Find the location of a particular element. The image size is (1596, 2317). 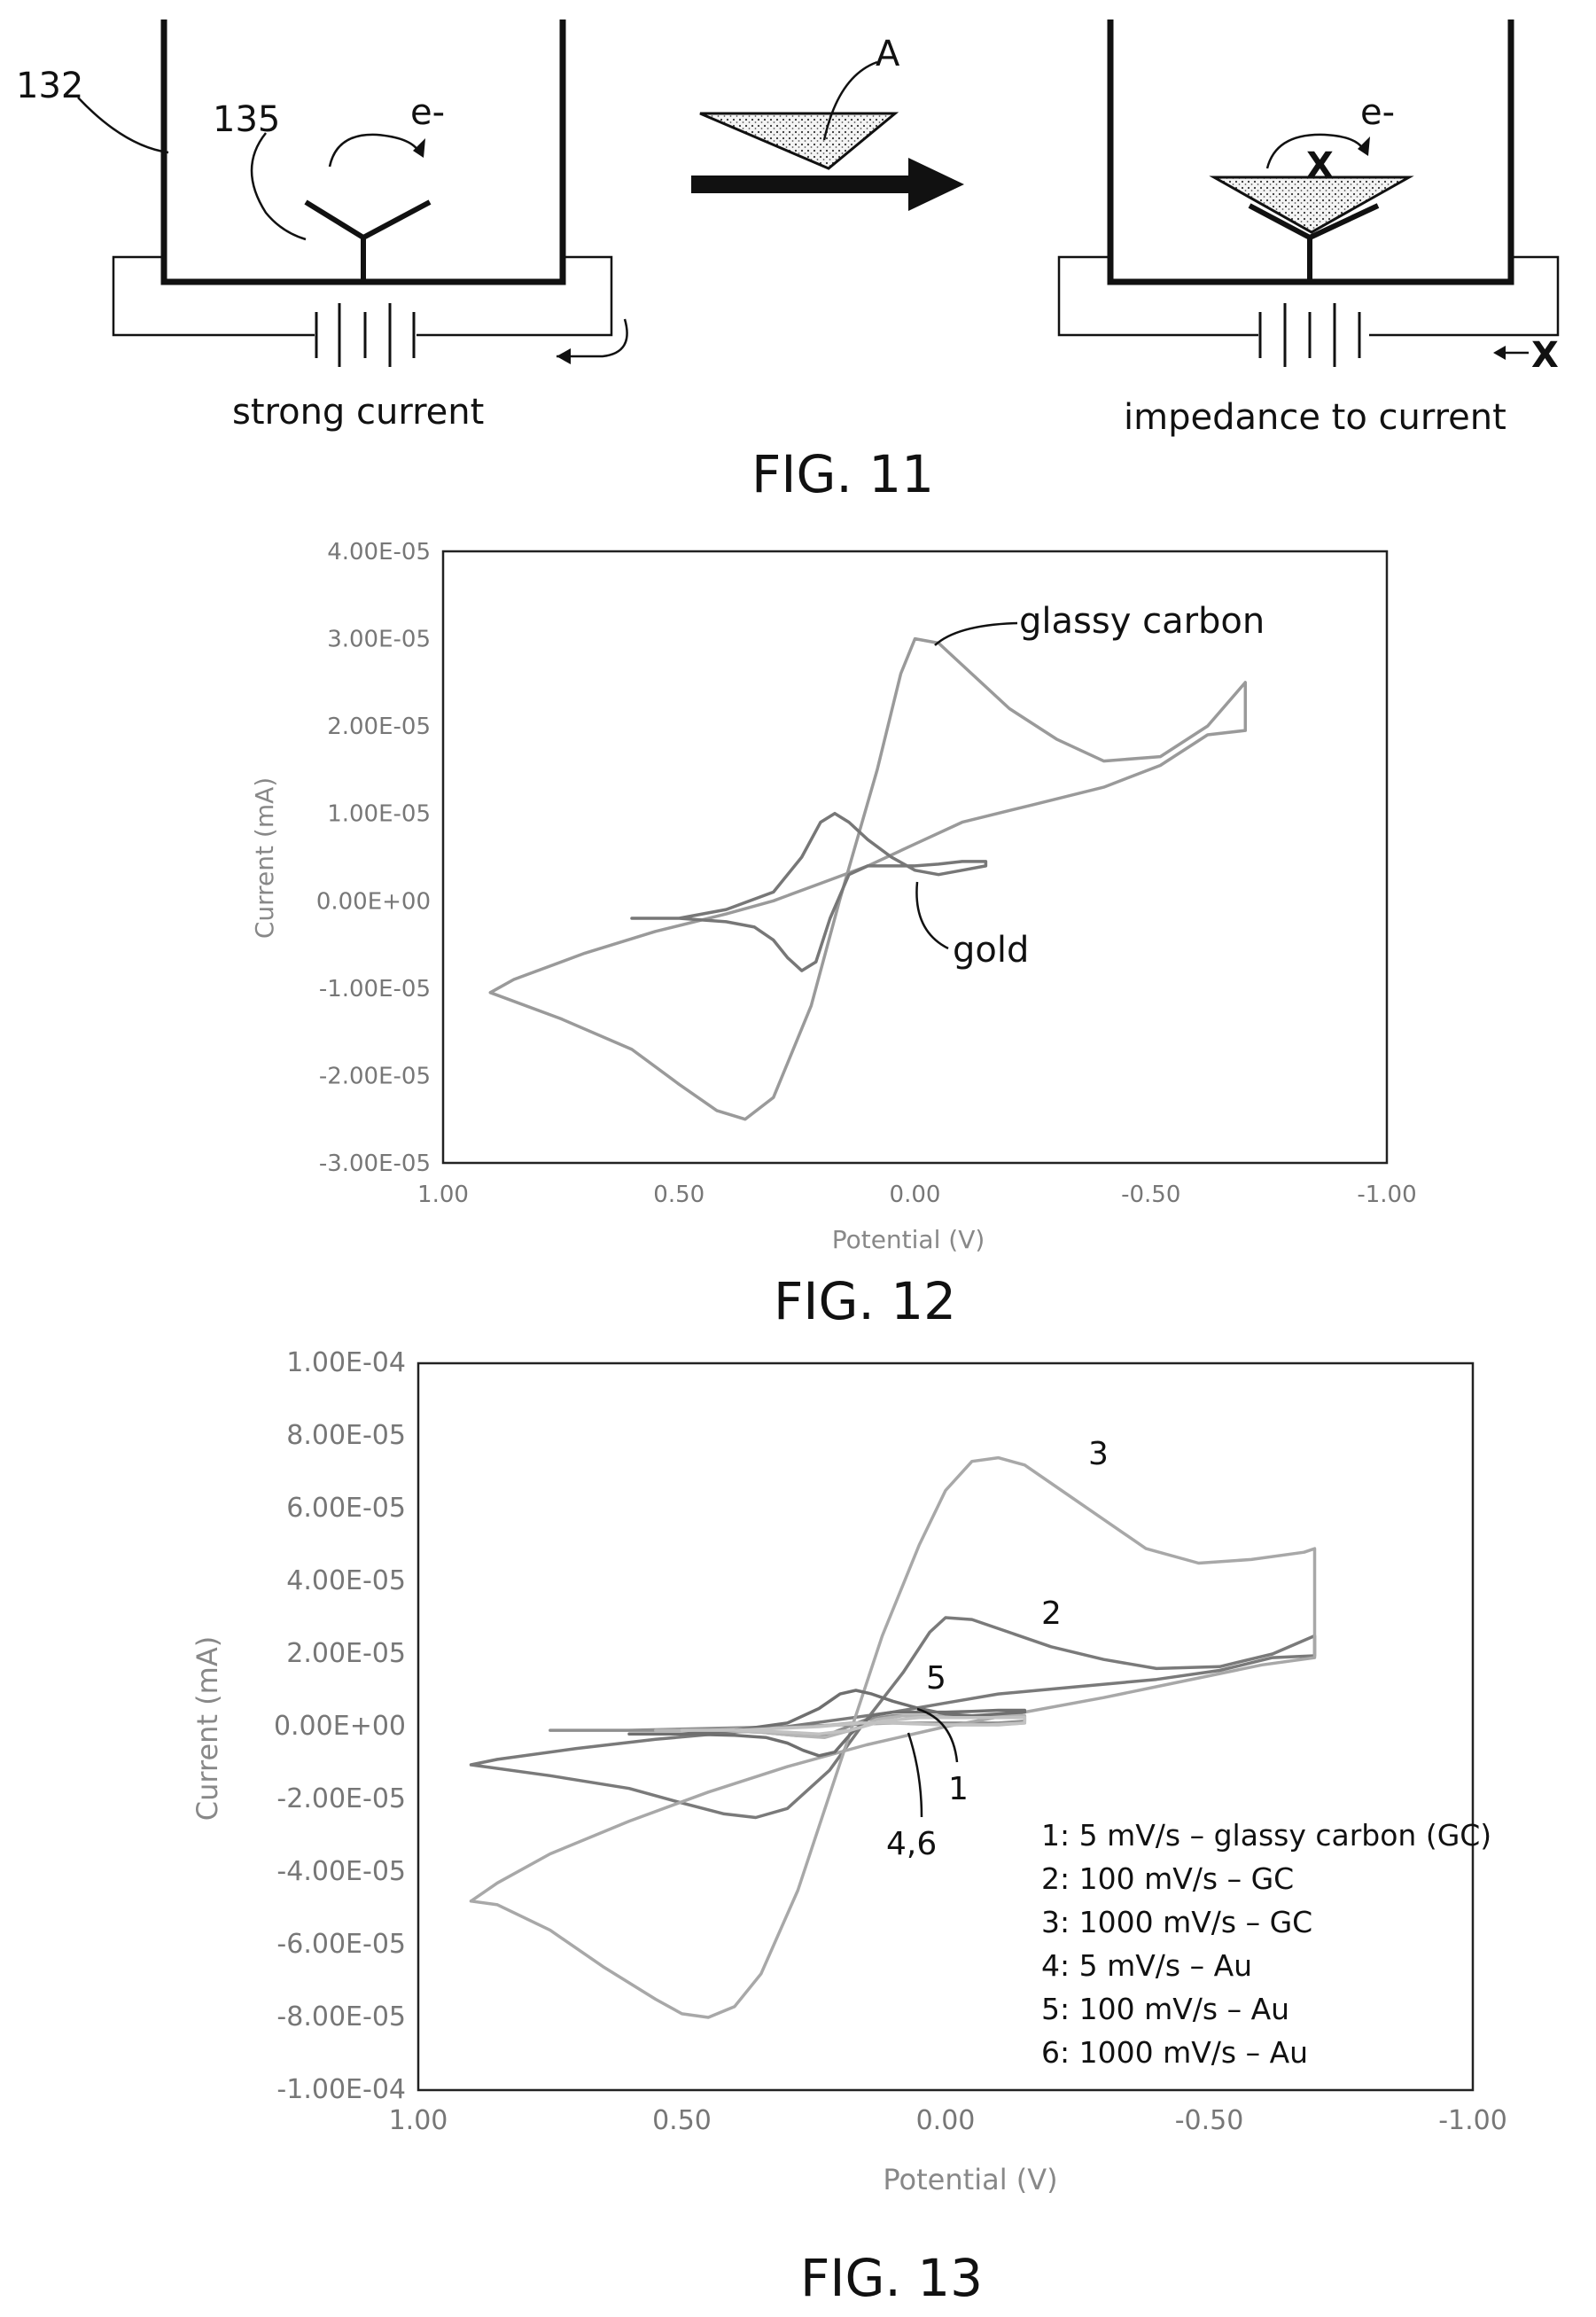

fig13-x-axis-label: Potential (V) is located at coordinates (970, 2179).